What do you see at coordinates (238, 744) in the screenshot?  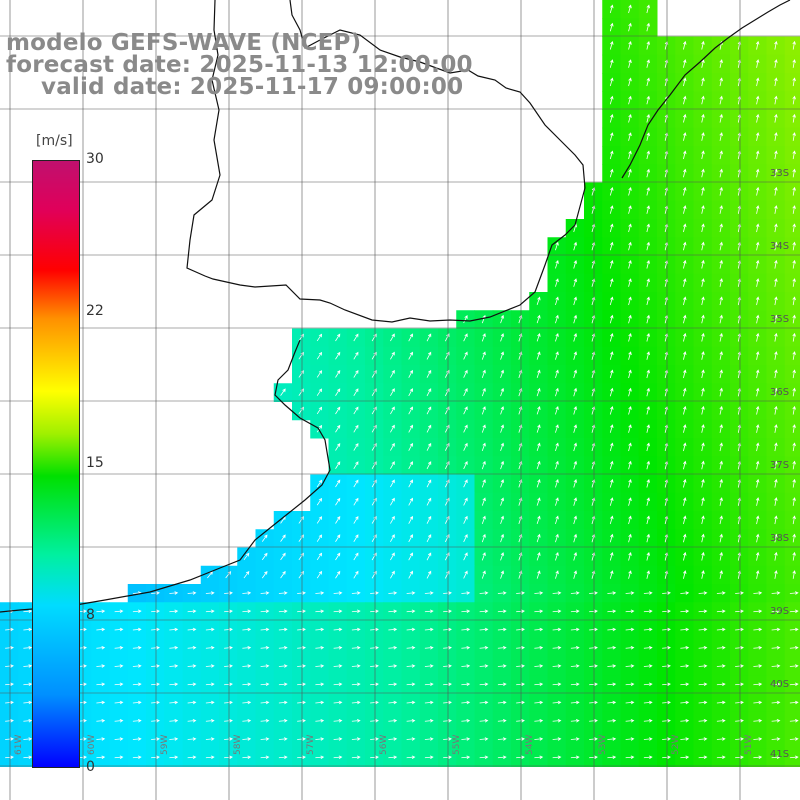 I see `lon-label: 58W` at bounding box center [238, 744].